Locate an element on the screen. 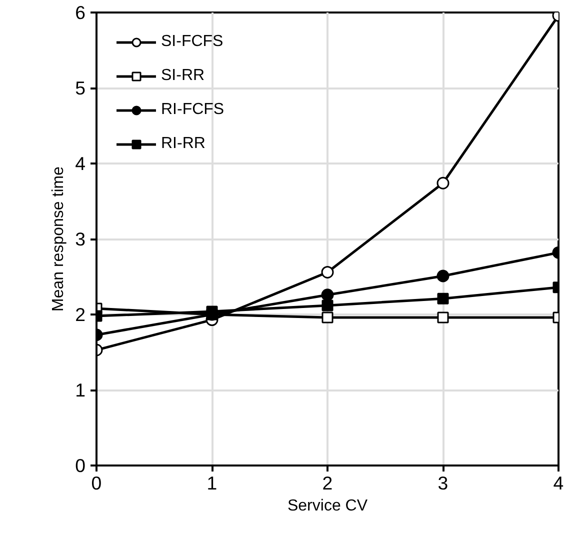  x-axis-title: Service CV is located at coordinates (327, 506).